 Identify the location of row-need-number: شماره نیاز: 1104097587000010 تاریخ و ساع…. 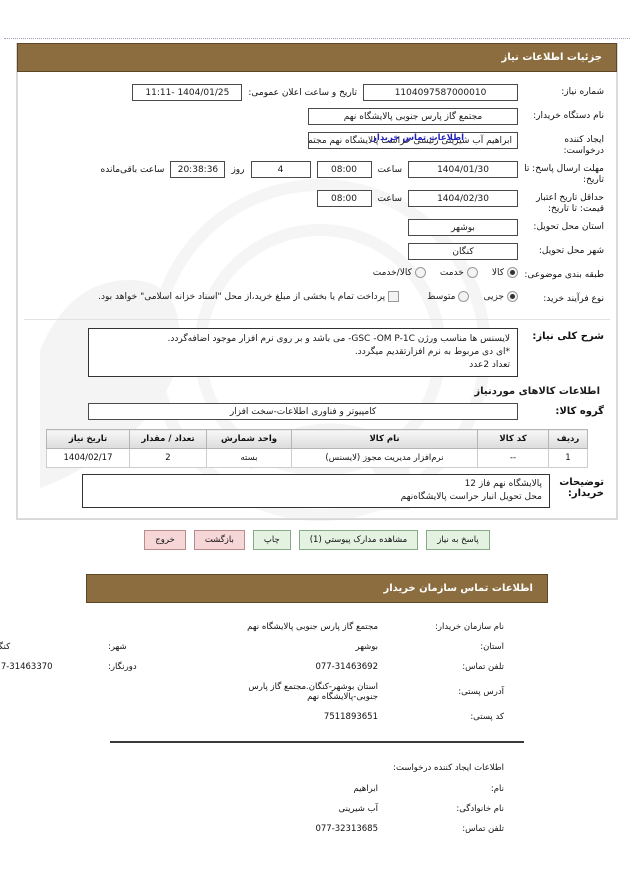
(317, 94).